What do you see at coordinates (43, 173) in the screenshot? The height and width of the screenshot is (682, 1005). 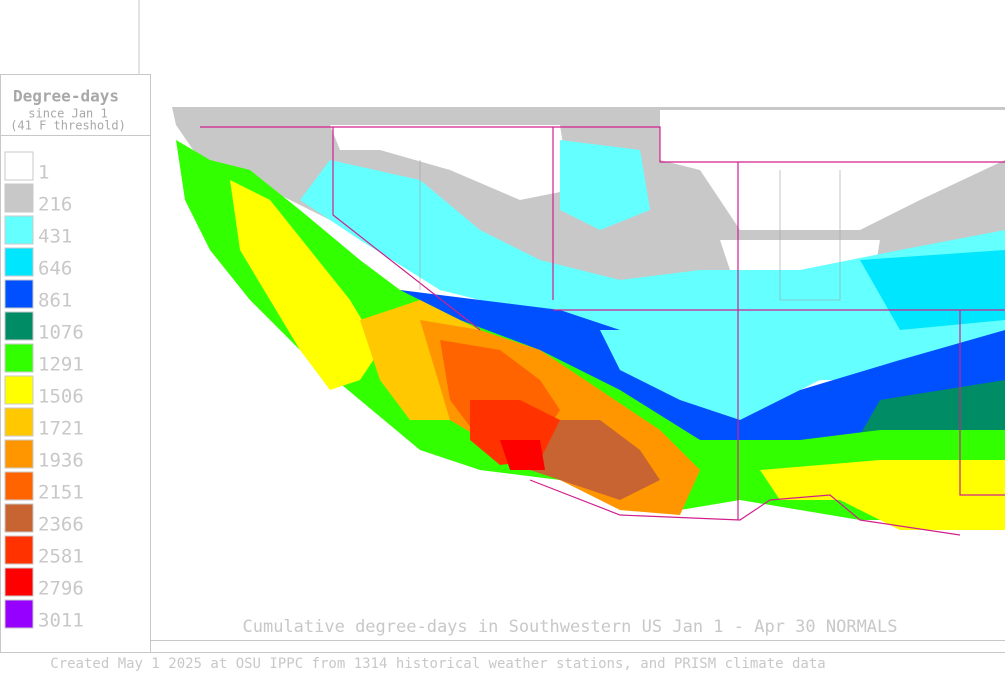 I see `legend-label: 1` at bounding box center [43, 173].